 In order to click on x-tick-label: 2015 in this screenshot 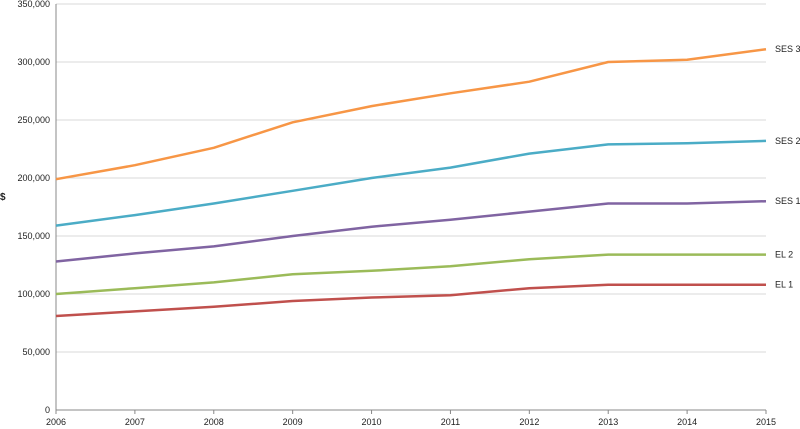, I will do `click(766, 422)`.